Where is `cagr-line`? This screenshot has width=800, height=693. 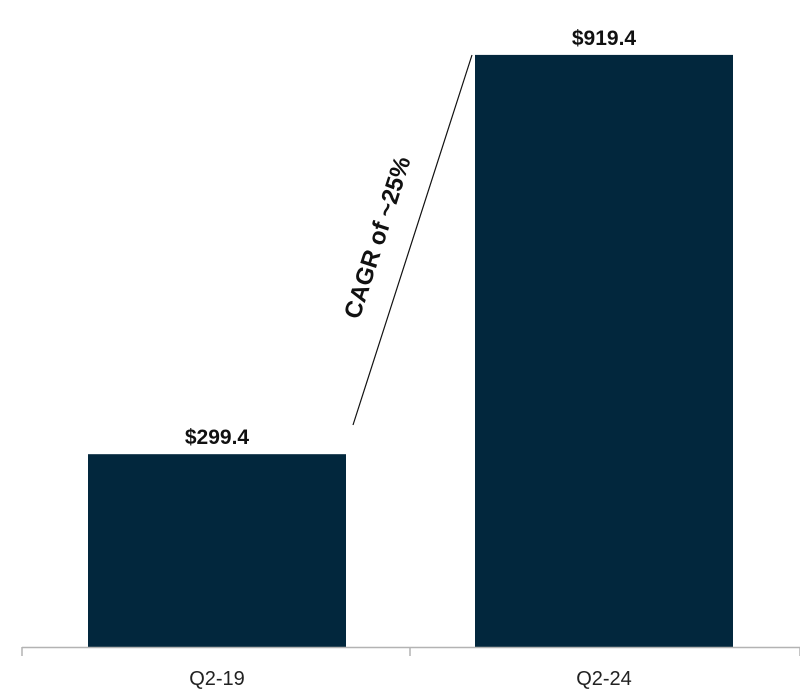
cagr-line is located at coordinates (412, 240).